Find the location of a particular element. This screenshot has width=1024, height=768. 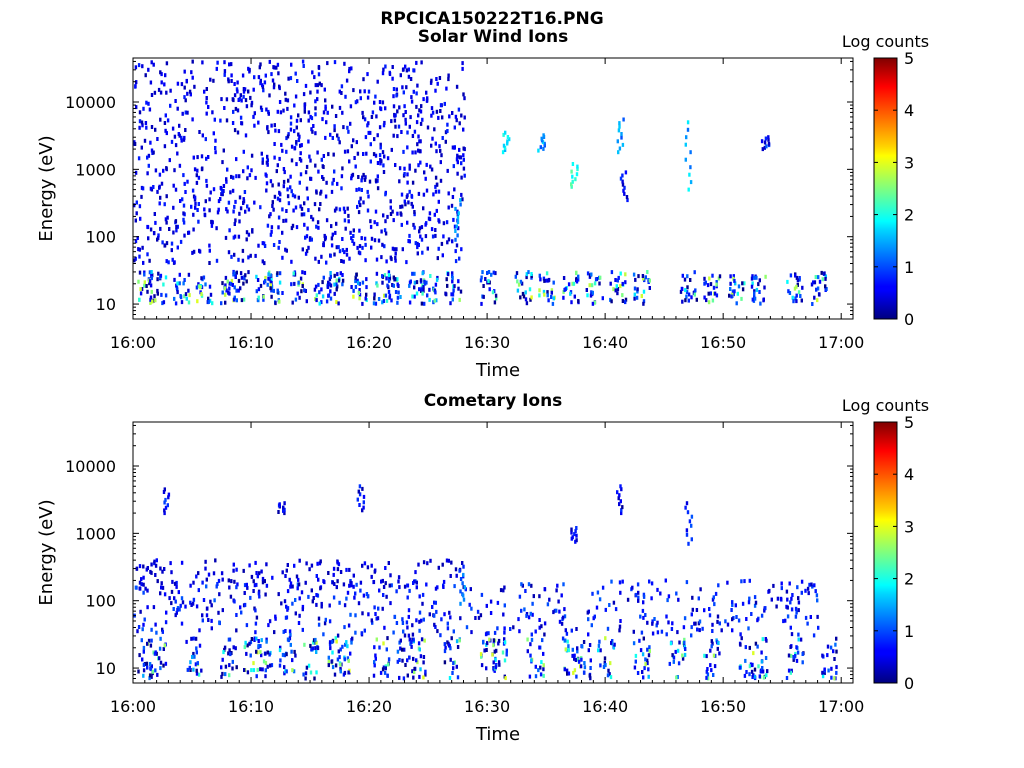

colorbar is located at coordinates (885, 188).